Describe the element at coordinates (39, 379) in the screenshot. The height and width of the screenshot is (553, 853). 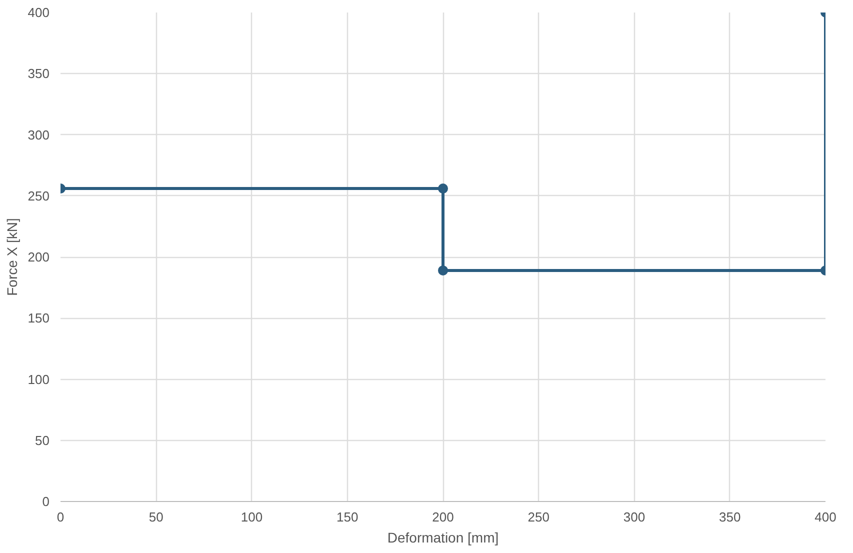
I see `y-tick-label: 100` at that location.